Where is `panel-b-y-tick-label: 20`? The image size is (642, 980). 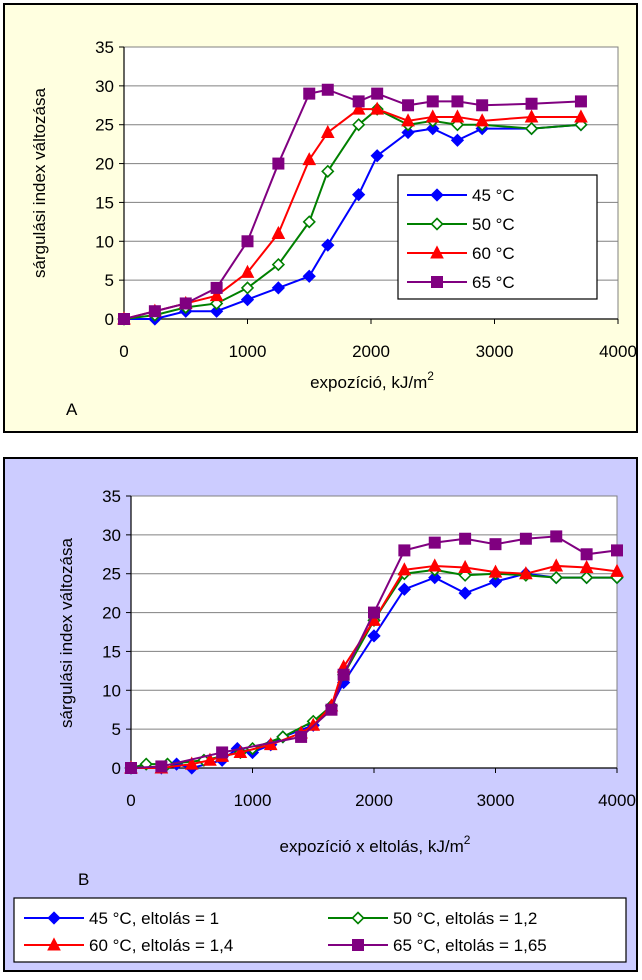
panel-b-y-tick-label: 20 is located at coordinates (111, 613).